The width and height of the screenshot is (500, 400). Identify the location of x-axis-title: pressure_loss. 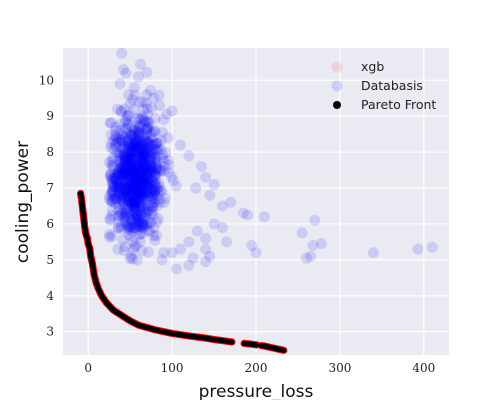
(256, 391).